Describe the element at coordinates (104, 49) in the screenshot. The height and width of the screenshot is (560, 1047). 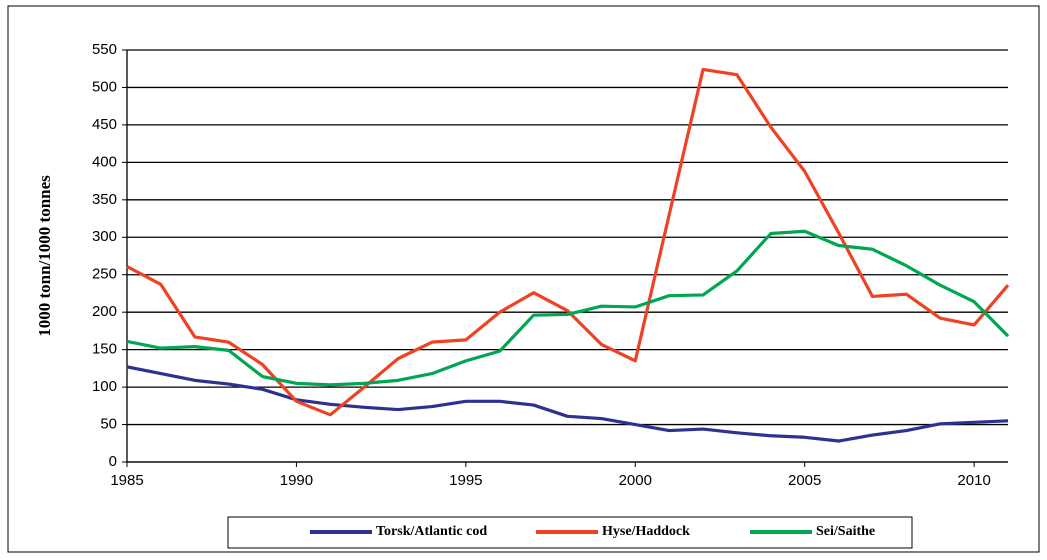
I see `y-tick-label: 550` at that location.